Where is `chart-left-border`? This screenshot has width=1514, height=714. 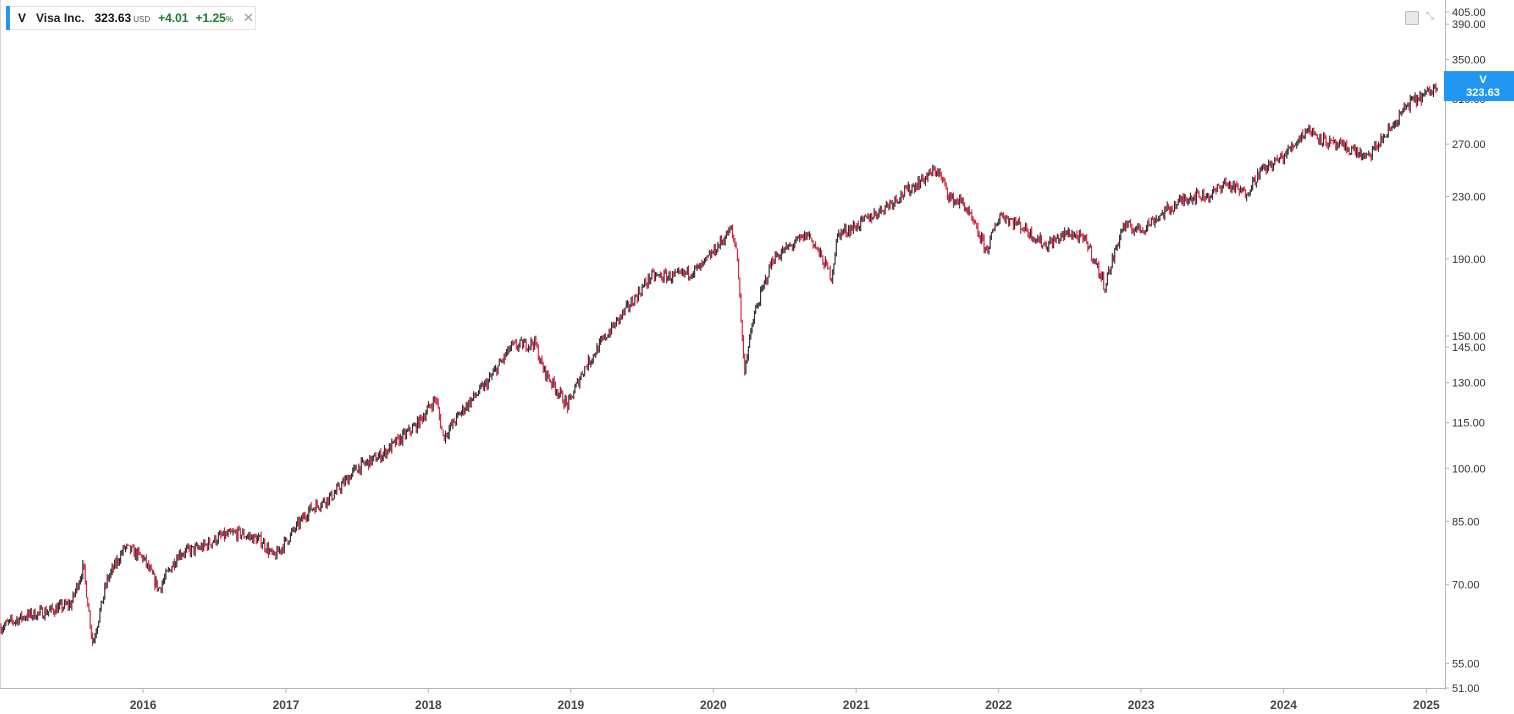 chart-left-border is located at coordinates (0, 344).